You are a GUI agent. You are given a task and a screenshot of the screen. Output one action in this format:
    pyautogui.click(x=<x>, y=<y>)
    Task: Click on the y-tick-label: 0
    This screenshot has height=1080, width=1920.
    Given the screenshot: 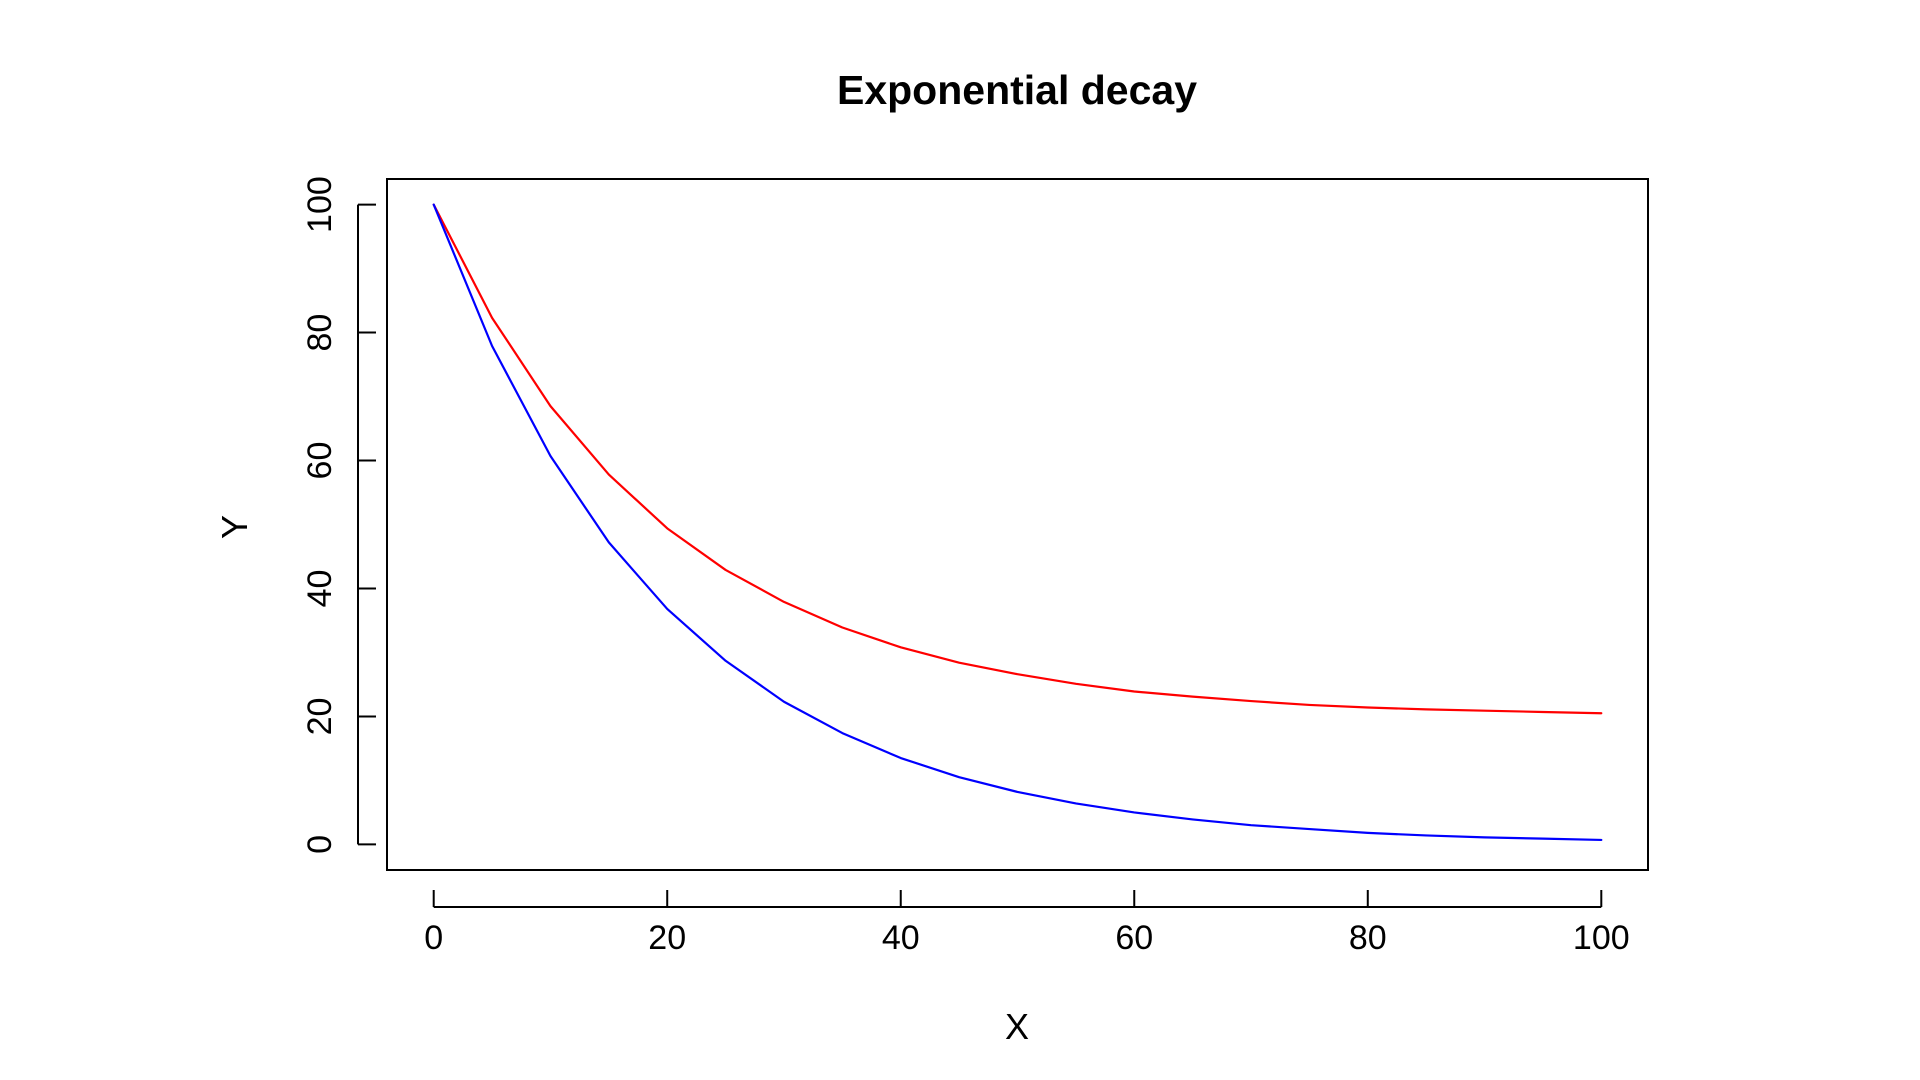 What is the action you would take?
    pyautogui.click(x=320, y=844)
    